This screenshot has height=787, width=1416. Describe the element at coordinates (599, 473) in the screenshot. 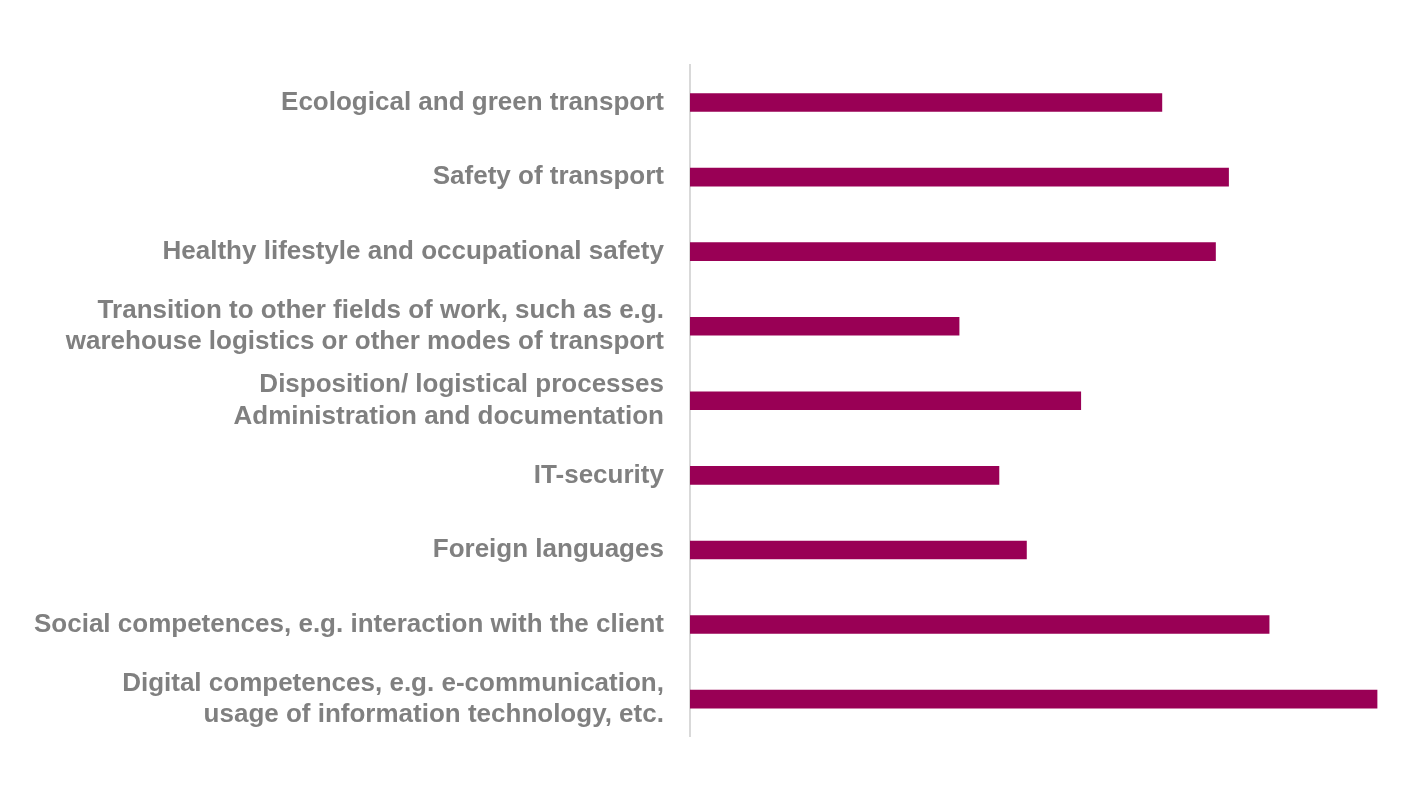

I see `y-tick-label: IT-security` at that location.